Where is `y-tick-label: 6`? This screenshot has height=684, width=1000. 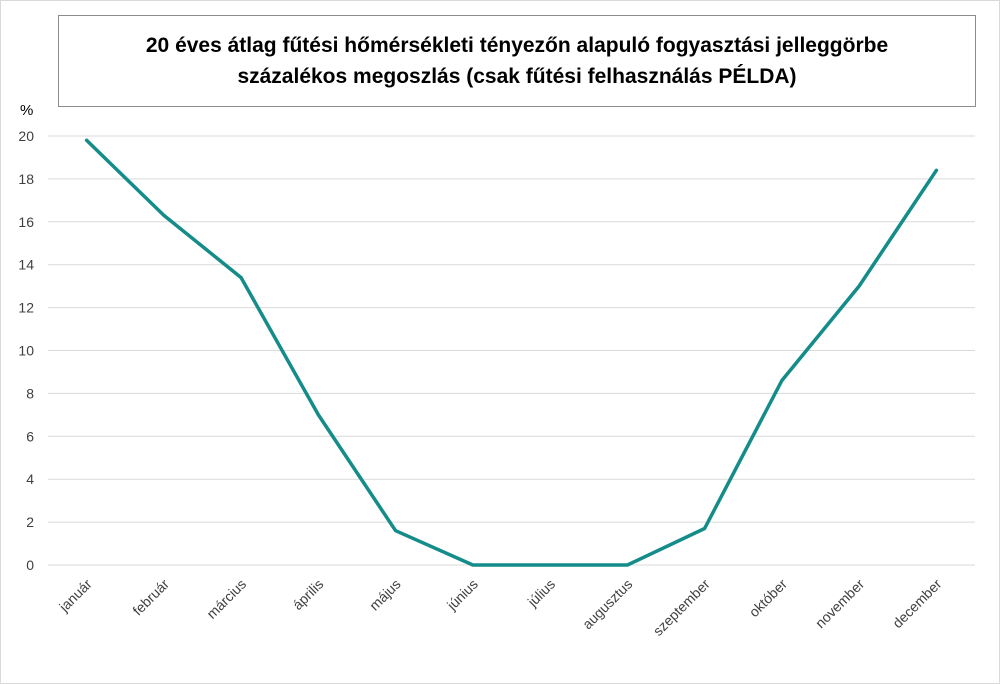
y-tick-label: 6 is located at coordinates (30, 436).